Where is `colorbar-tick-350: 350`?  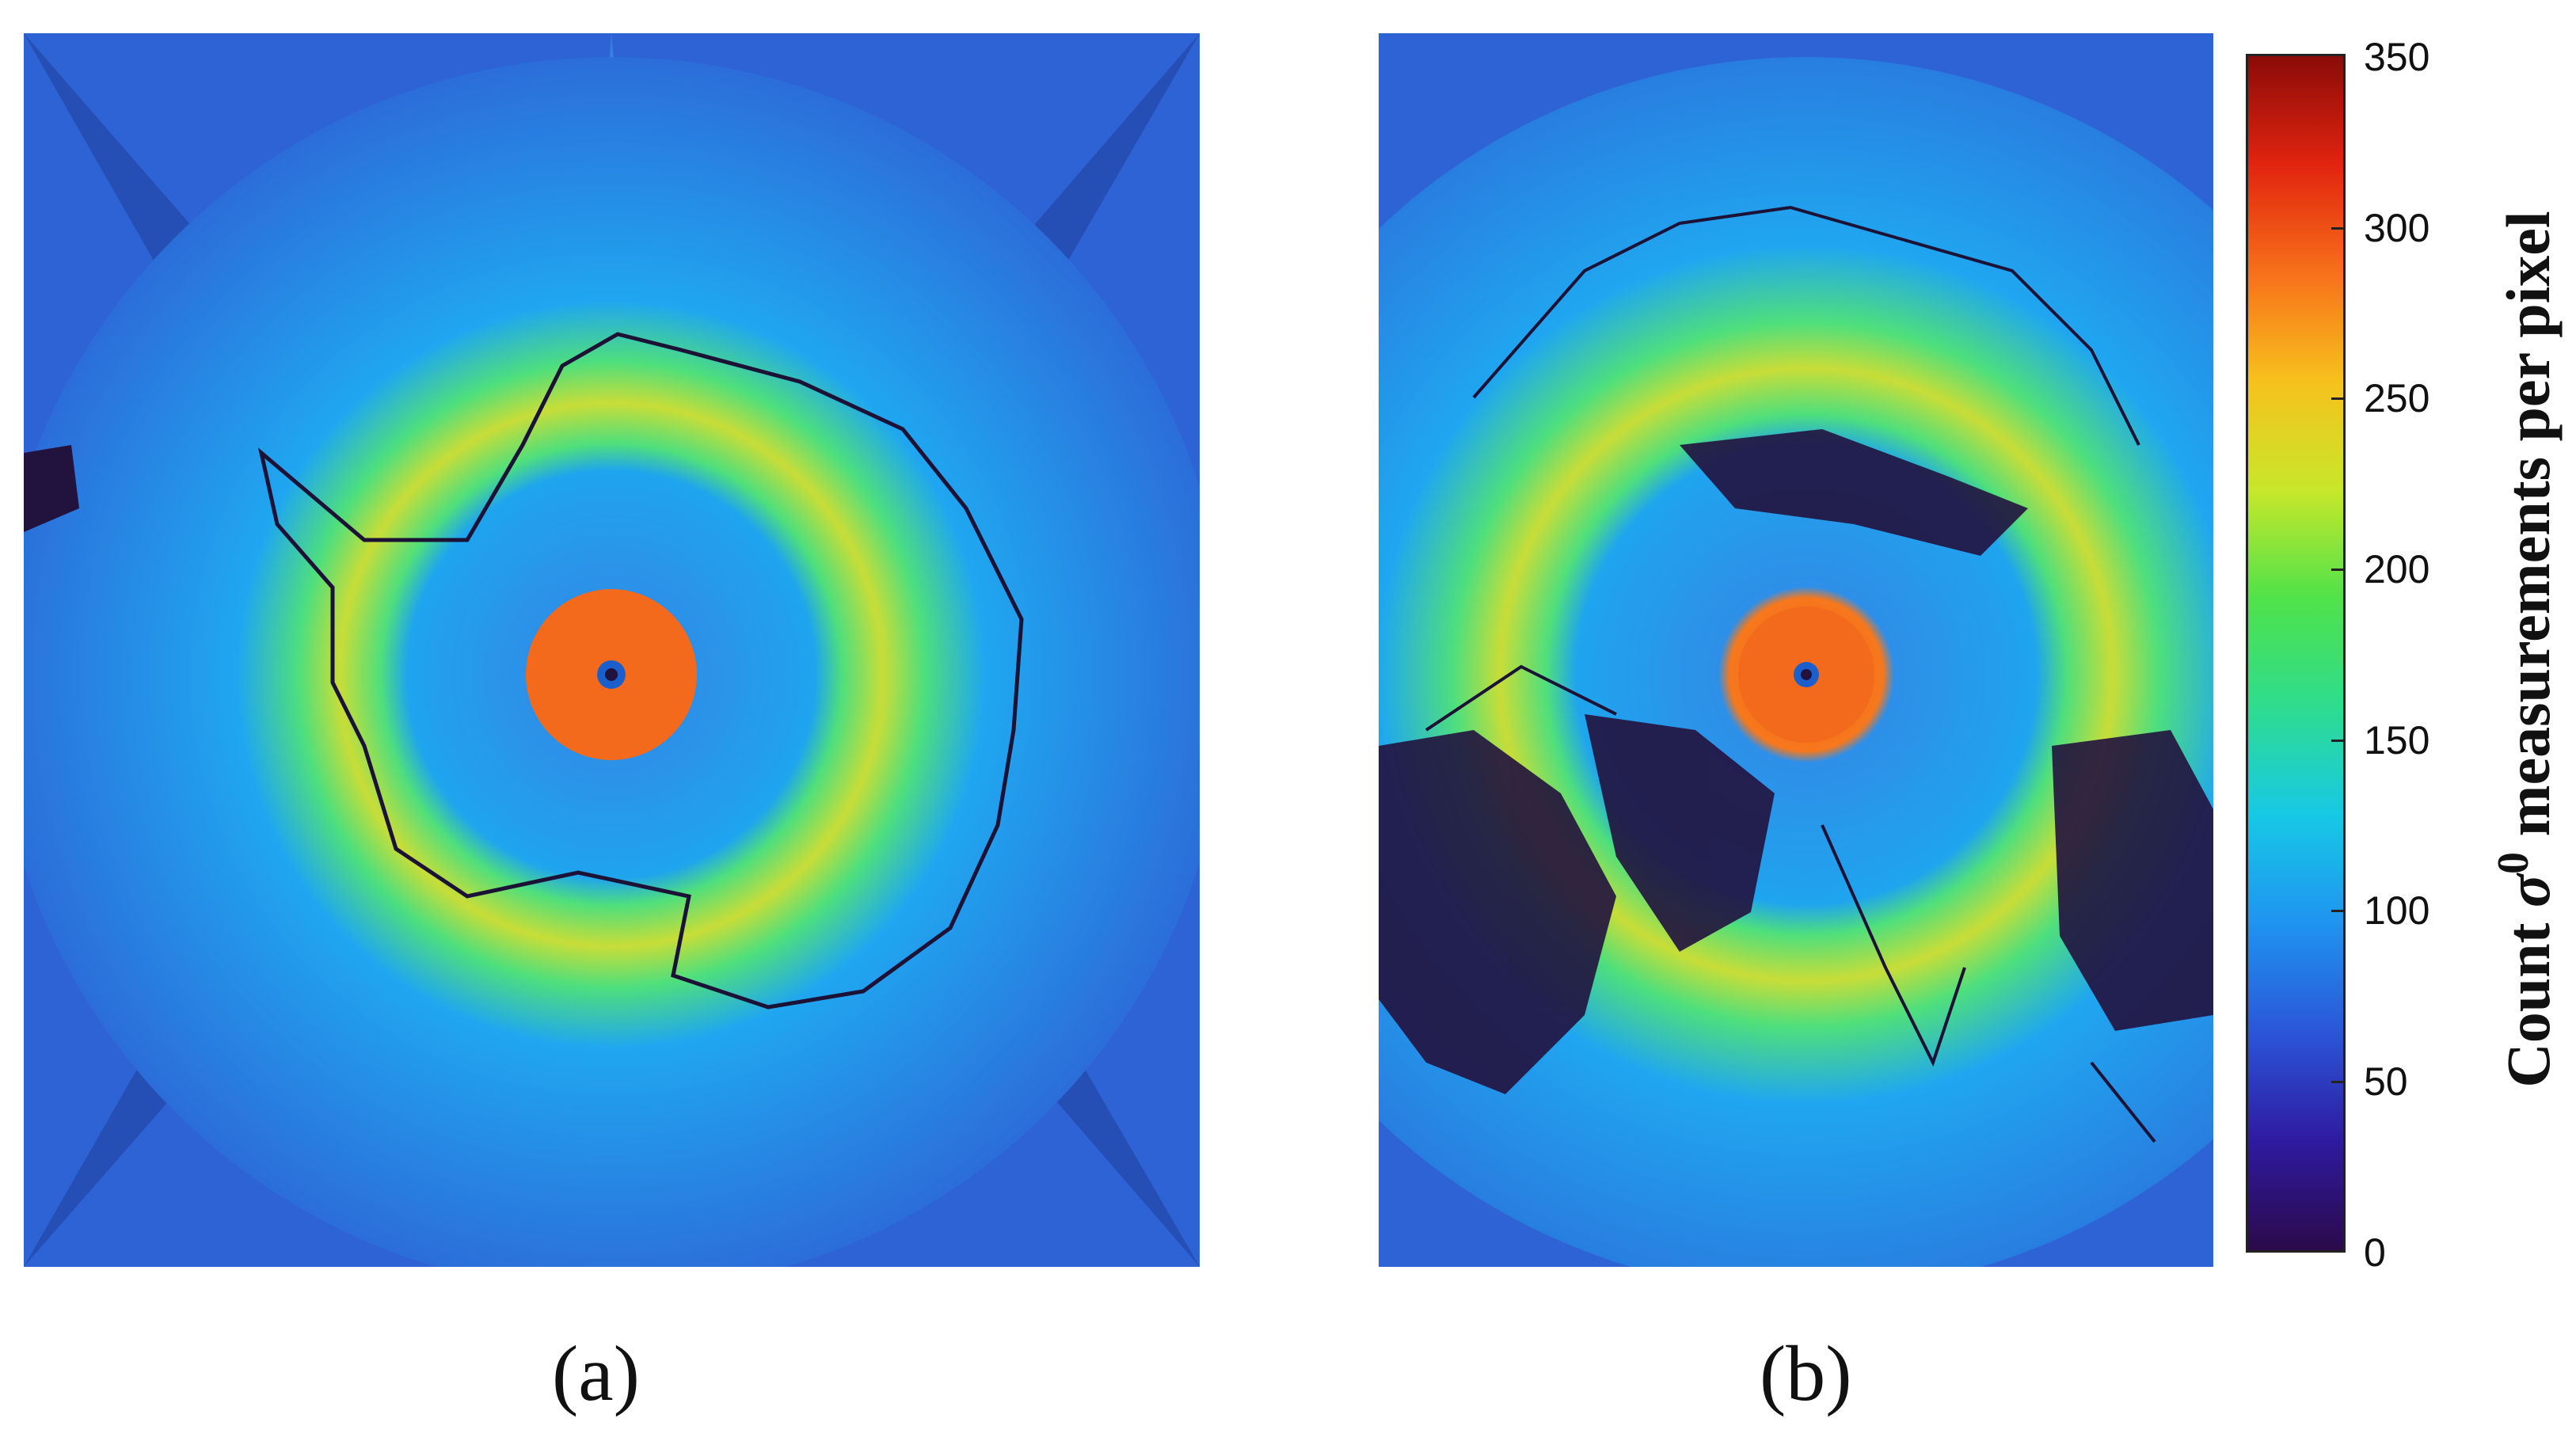
colorbar-tick-350: 350 is located at coordinates (2397, 57).